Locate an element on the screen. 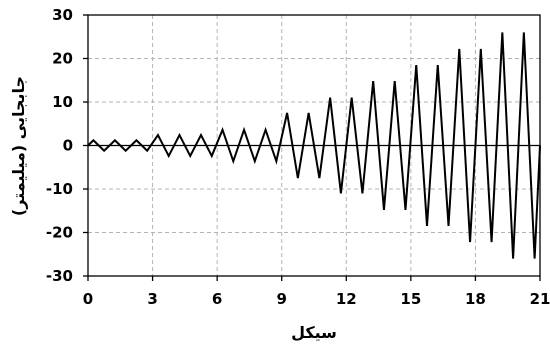 This screenshot has width=550, height=347. x-tick-labels: 0 3 6 9 12 15 18 21 is located at coordinates (316, 299).